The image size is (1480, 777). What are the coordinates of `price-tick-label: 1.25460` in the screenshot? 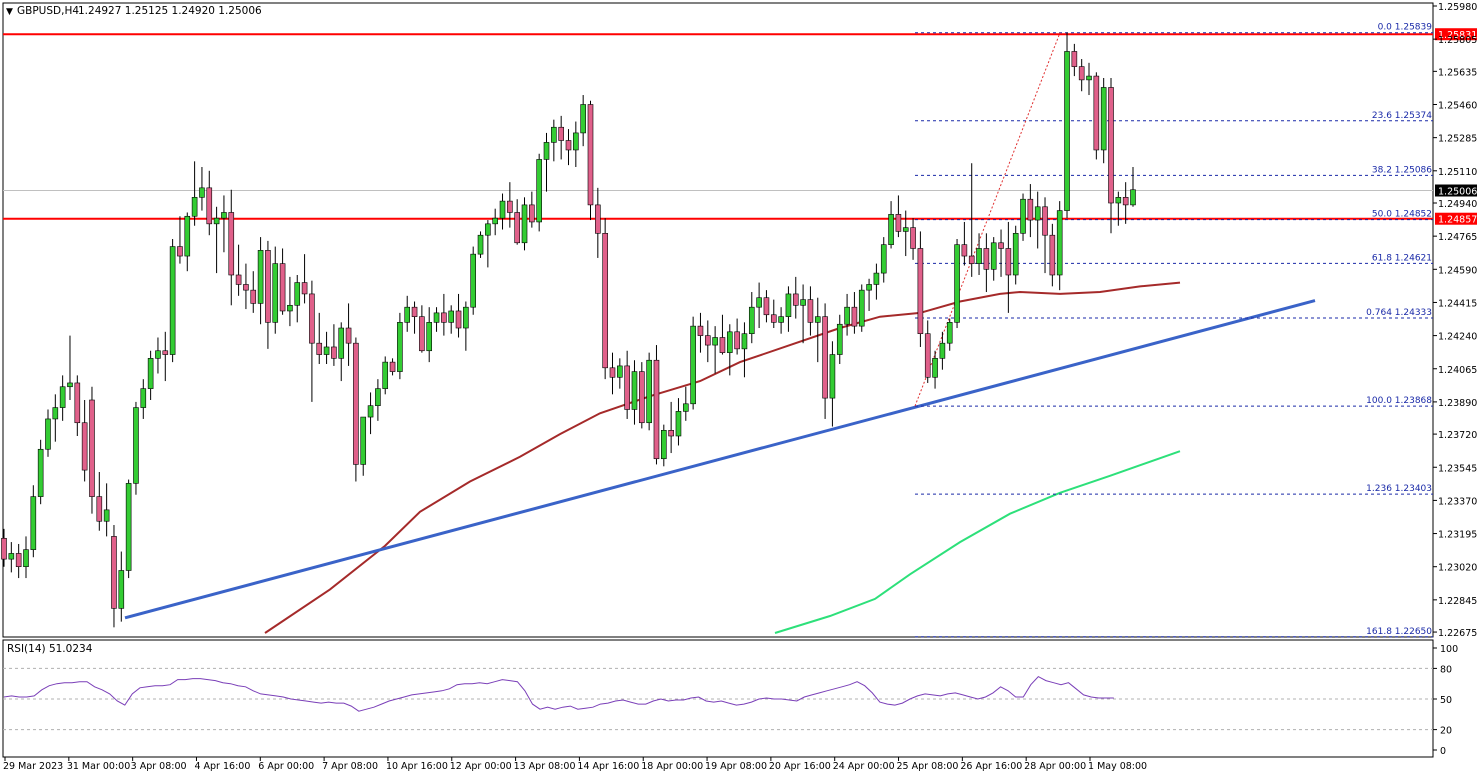 It's located at (1457, 106).